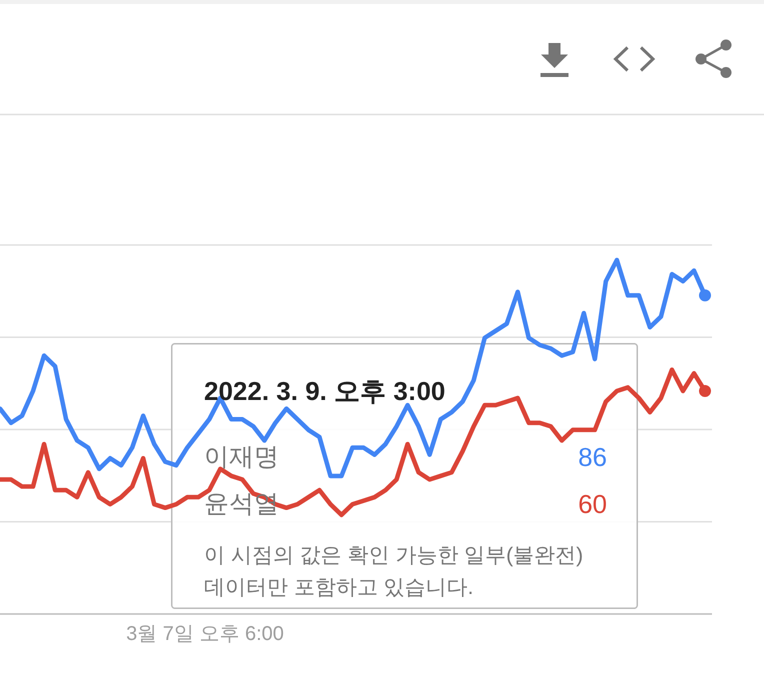 This screenshot has width=764, height=680. Describe the element at coordinates (394, 572) in the screenshot. I see `annotation: 이 시점의 값은 확인 가능한 일부(불완전) 데이터만 포함하고 있습니다.` at that location.